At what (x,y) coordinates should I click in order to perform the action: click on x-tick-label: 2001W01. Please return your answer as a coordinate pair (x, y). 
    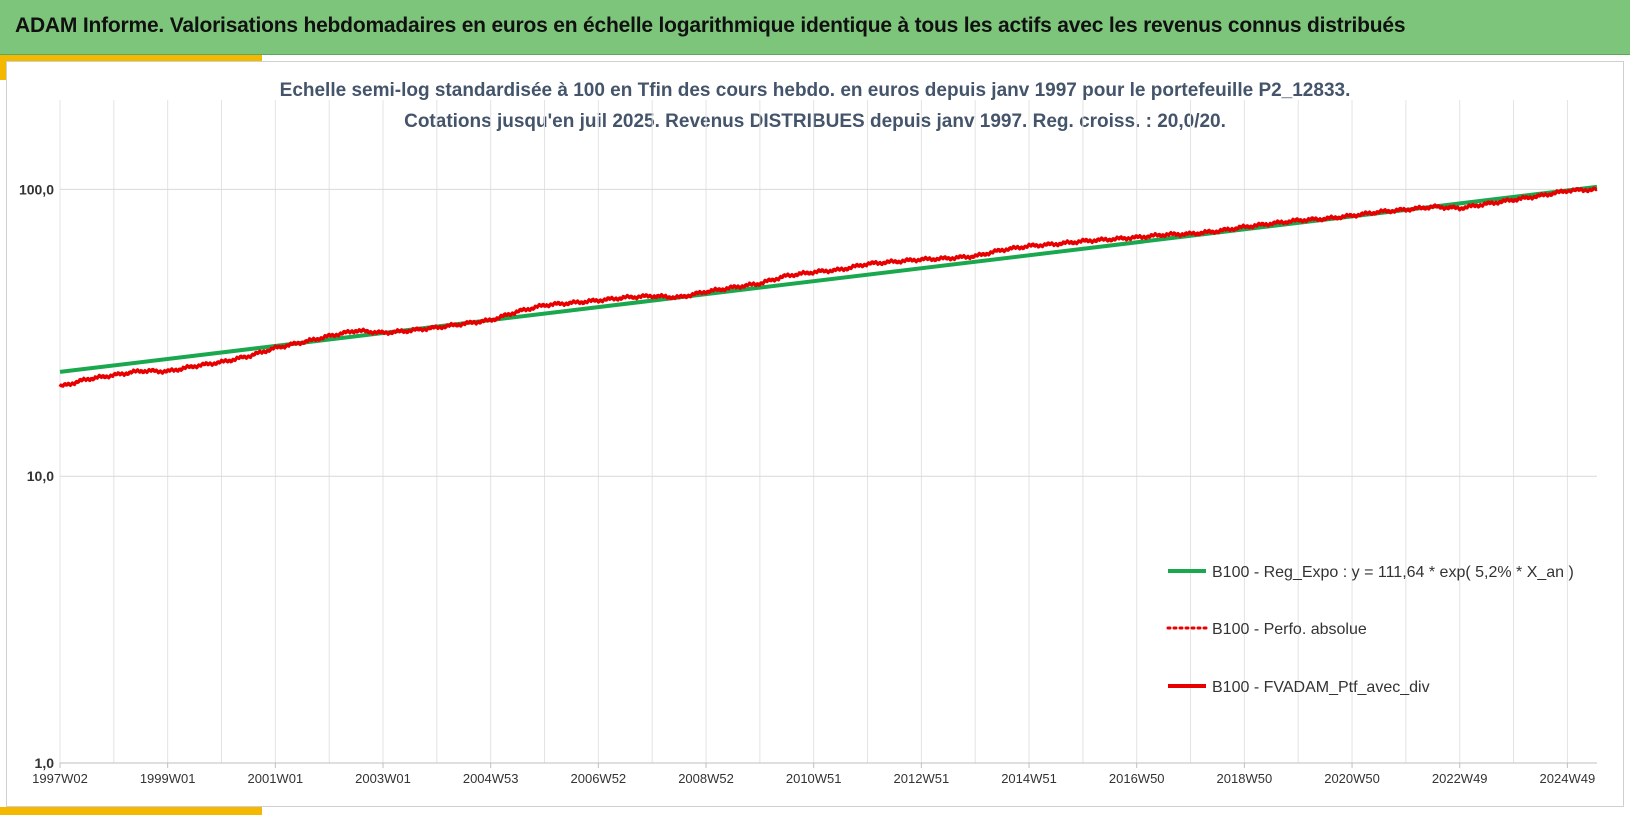
    Looking at the image, I should click on (276, 778).